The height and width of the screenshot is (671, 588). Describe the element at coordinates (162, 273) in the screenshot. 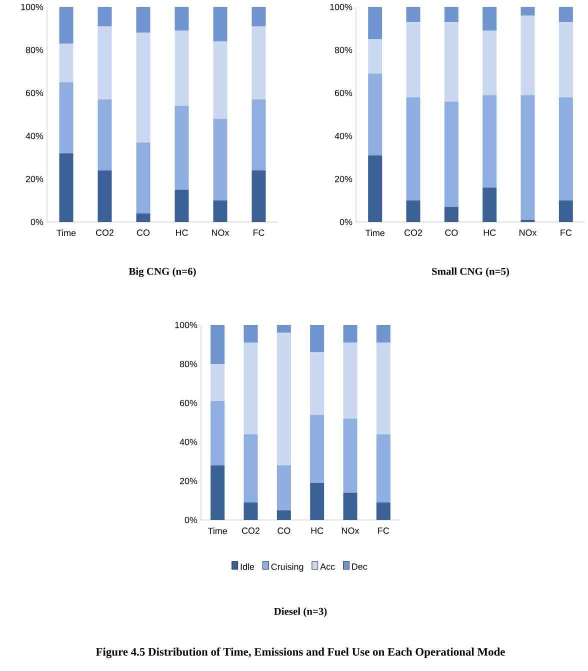

I see `text: Big CNG (n=6)` at that location.